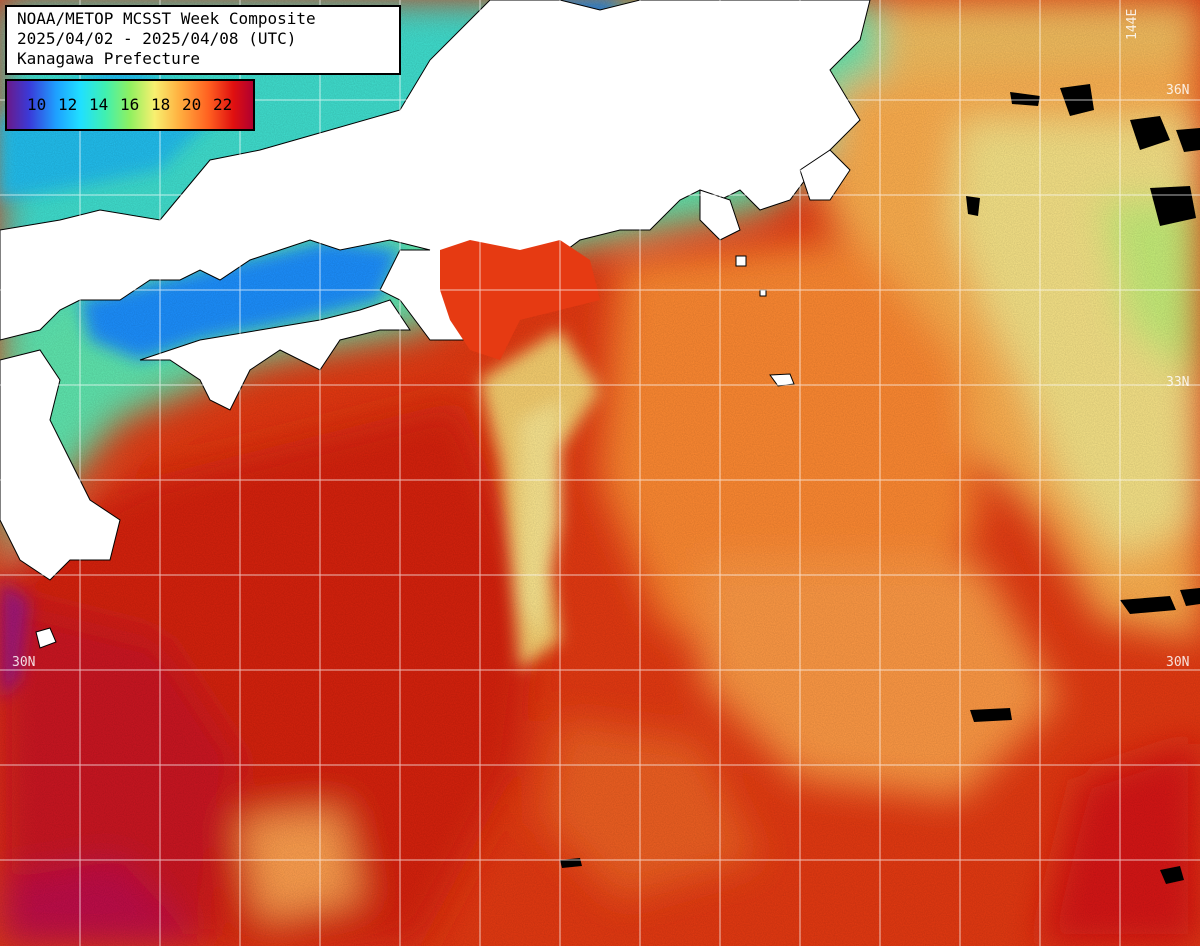 The width and height of the screenshot is (1200, 946). Describe the element at coordinates (1177, 382) in the screenshot. I see `lat-label-33n: 33N` at that location.